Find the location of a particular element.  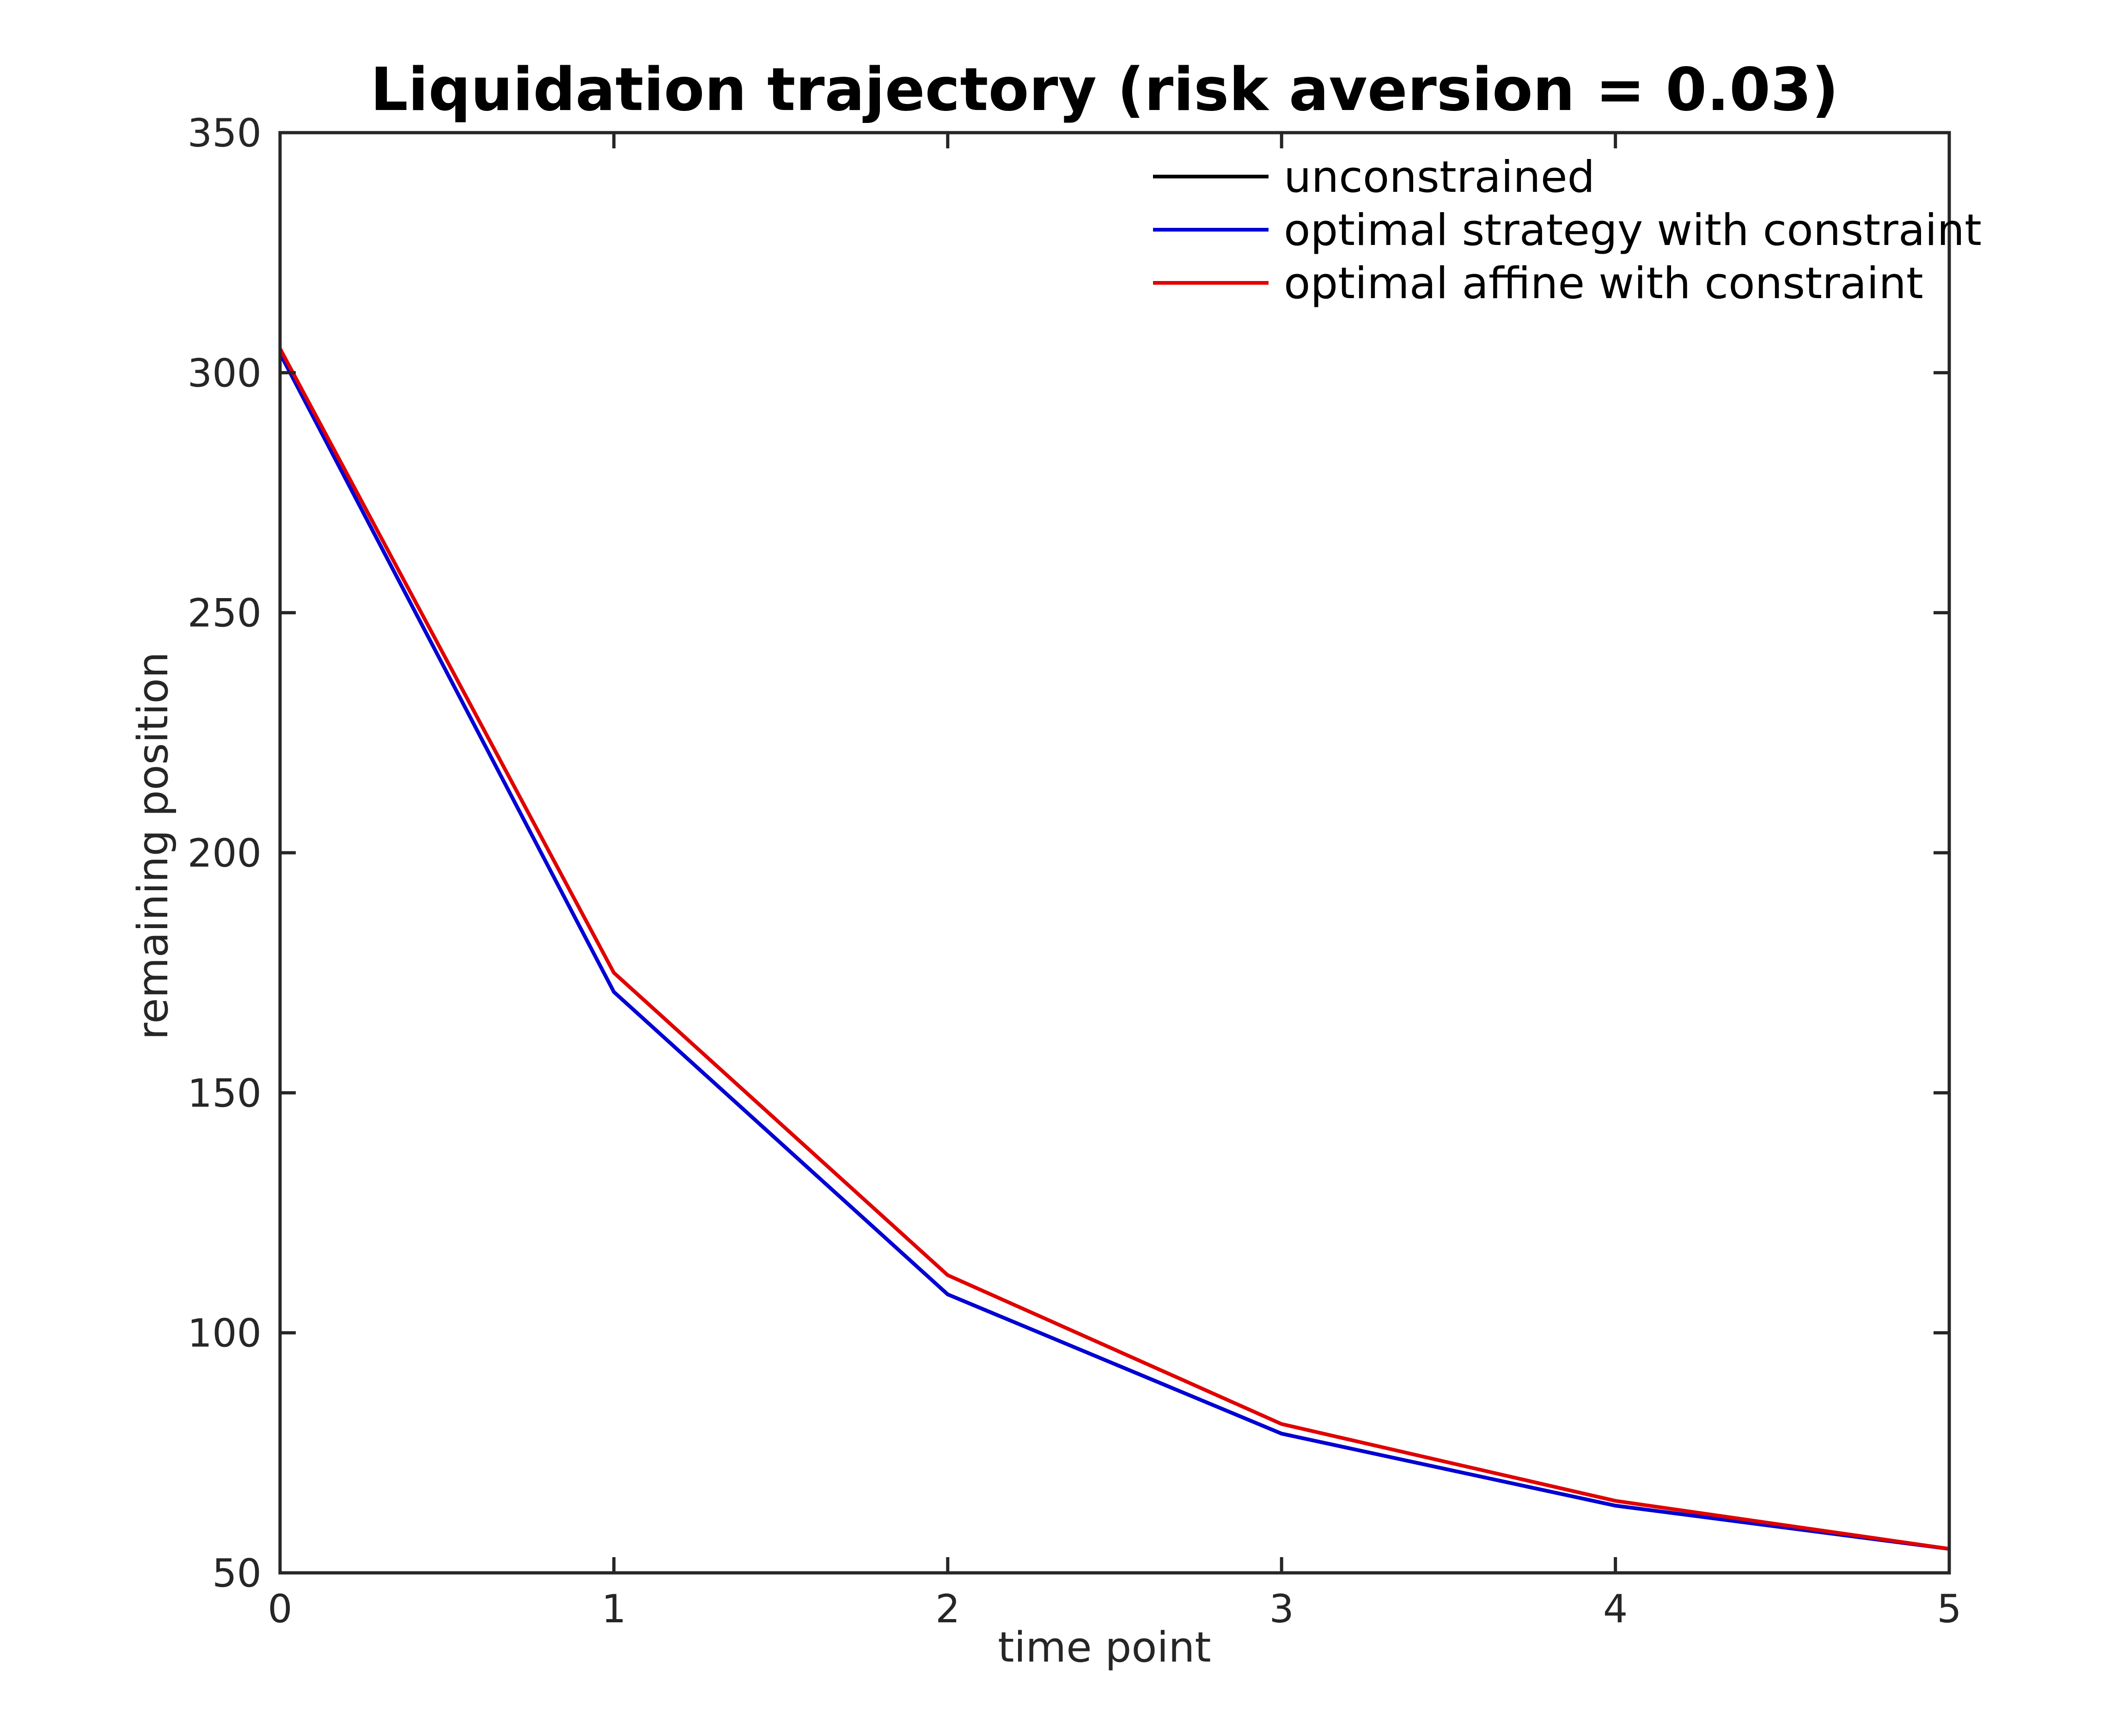

x-tick-label: 4 is located at coordinates (1615, 1609).